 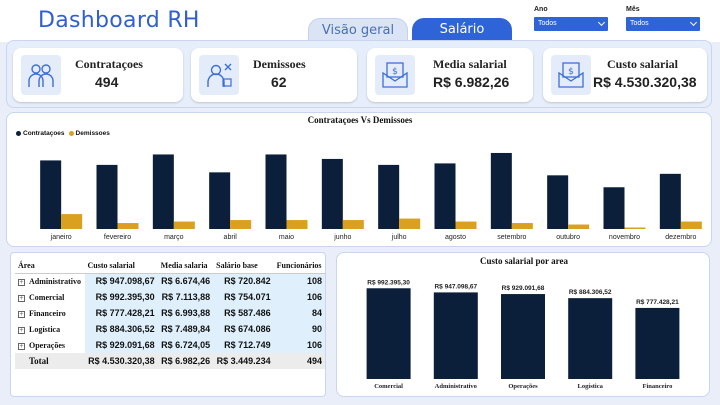 What do you see at coordinates (50, 313) in the screenshot?
I see `row-label: + Financeiro` at bounding box center [50, 313].